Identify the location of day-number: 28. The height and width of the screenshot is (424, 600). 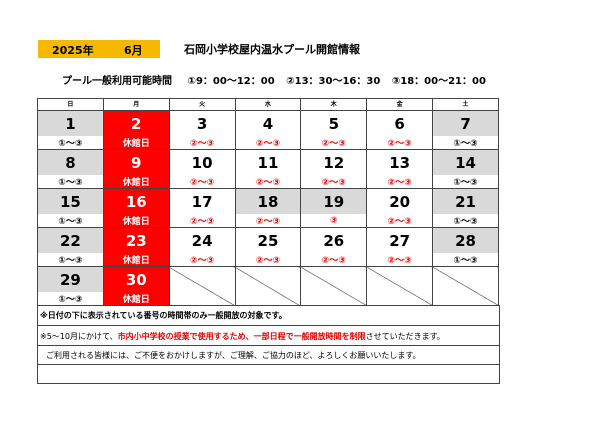
(465, 240).